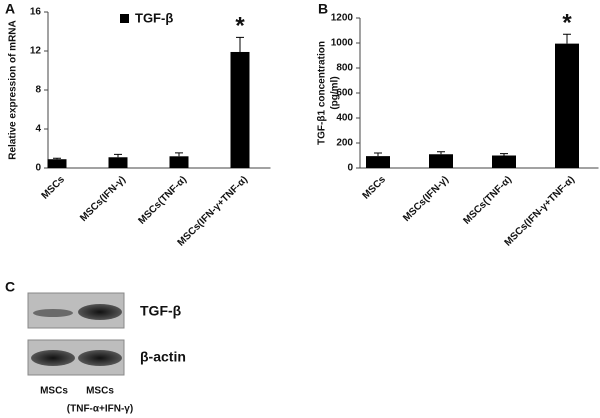 The width and height of the screenshot is (600, 418). I want to click on y-axis-label: (pg/ml), so click(335, 92).